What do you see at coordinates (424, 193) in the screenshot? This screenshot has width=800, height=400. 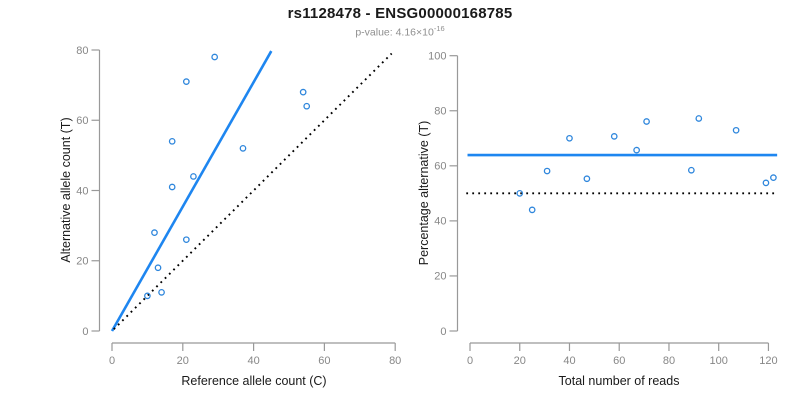 I see `right-plot-ylabel: Percentage alternative (T)` at bounding box center [424, 193].